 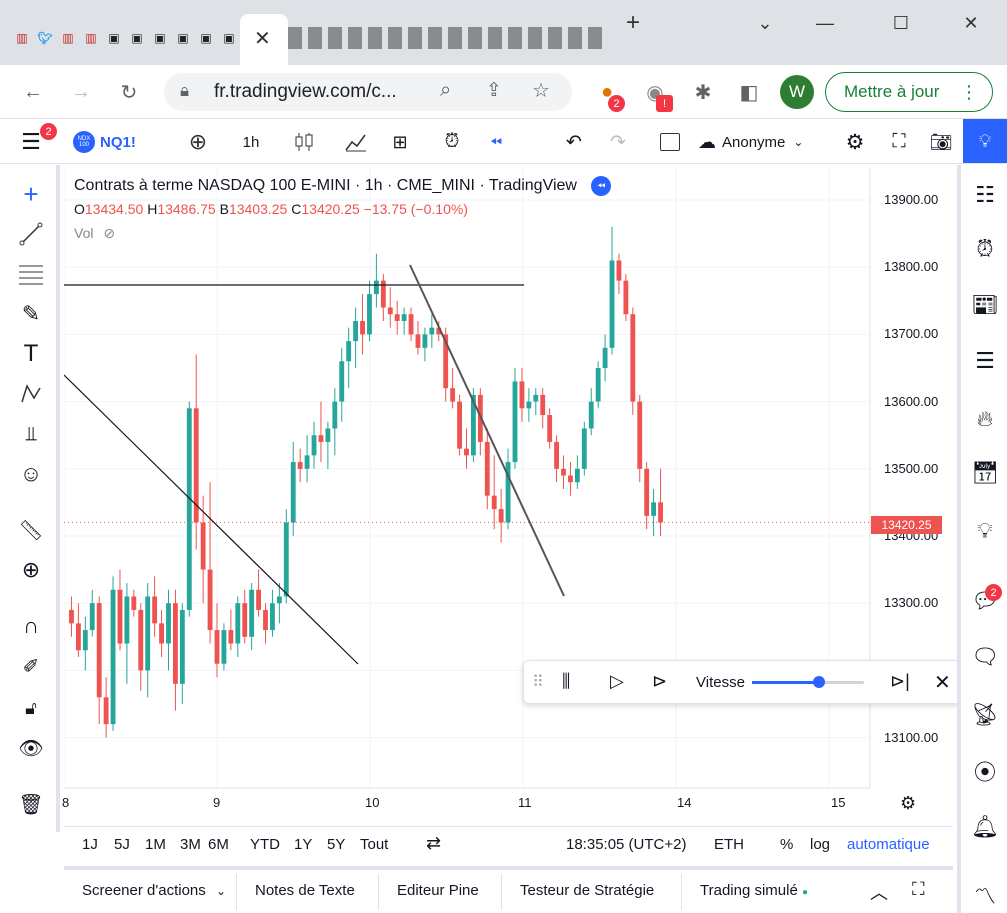 I want to click on range-button-3m: 3M, so click(x=190, y=844).